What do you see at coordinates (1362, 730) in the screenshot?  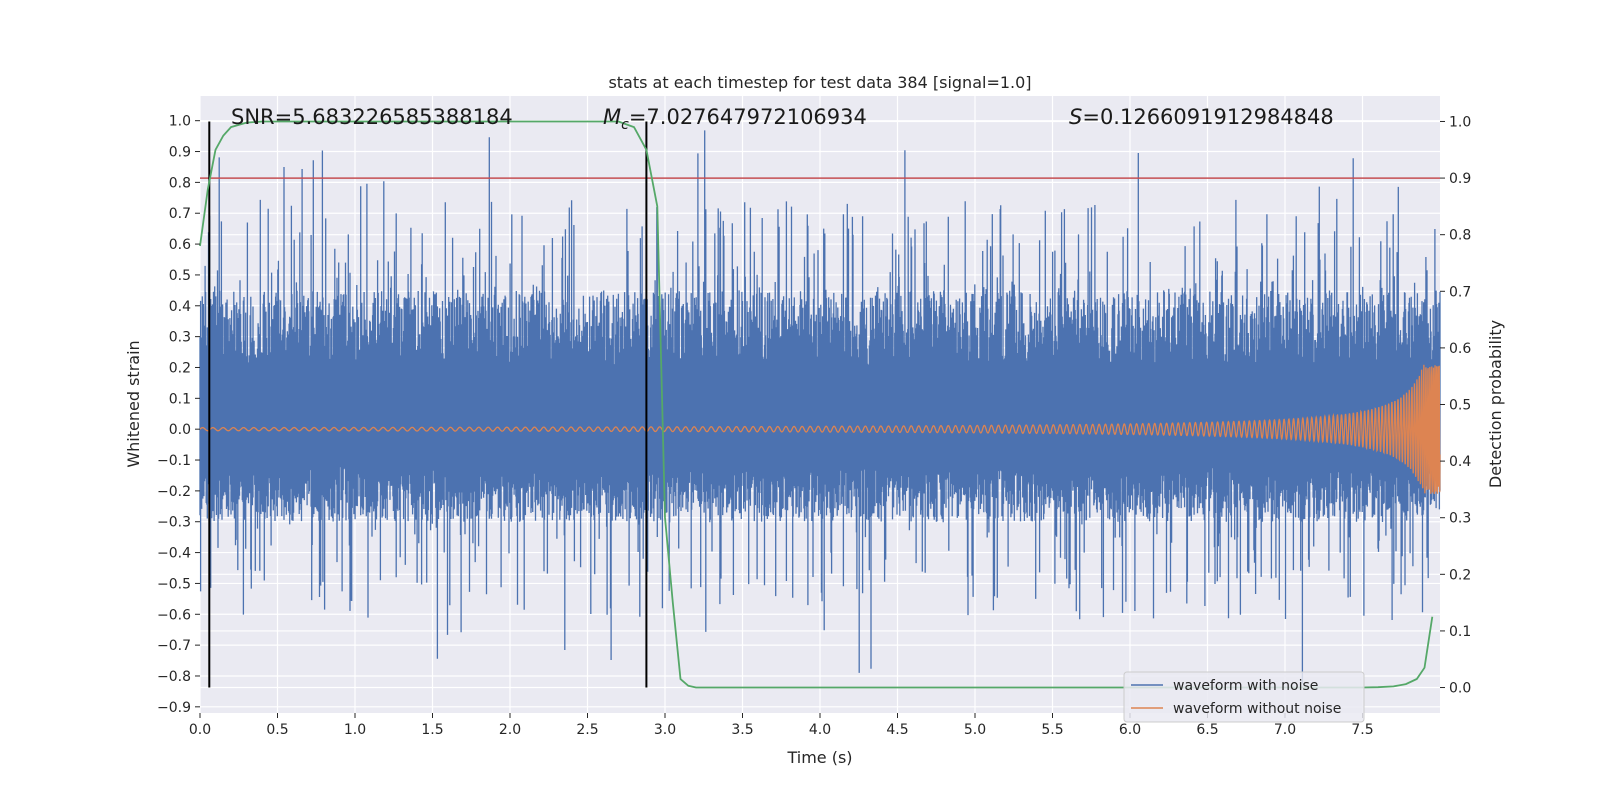 I see `x-tick-label: 7.5` at bounding box center [1362, 730].